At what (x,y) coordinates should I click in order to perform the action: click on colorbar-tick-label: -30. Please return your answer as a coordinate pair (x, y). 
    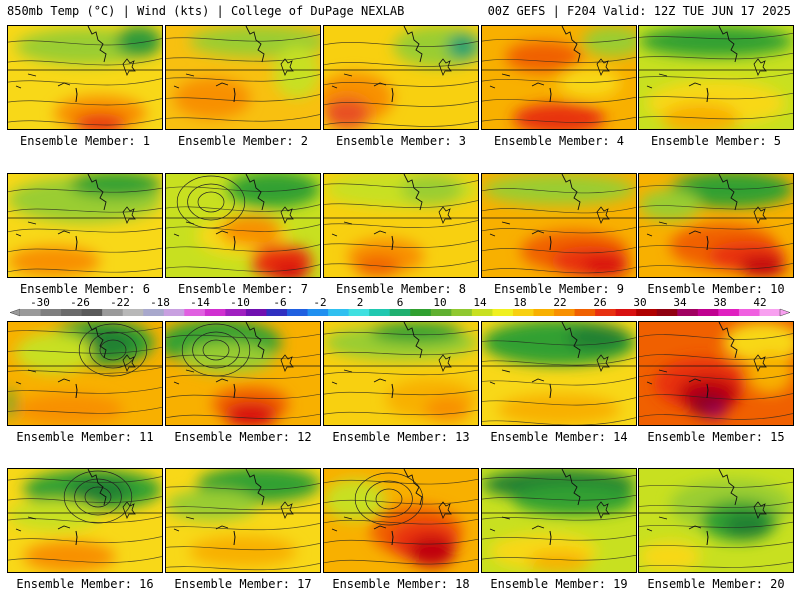
    Looking at the image, I should click on (40, 302).